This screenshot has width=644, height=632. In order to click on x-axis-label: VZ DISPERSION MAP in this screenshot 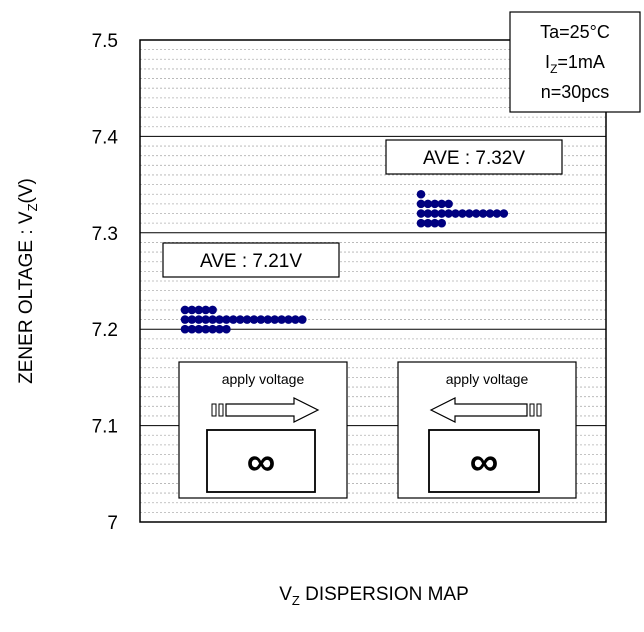, I will do `click(374, 596)`.